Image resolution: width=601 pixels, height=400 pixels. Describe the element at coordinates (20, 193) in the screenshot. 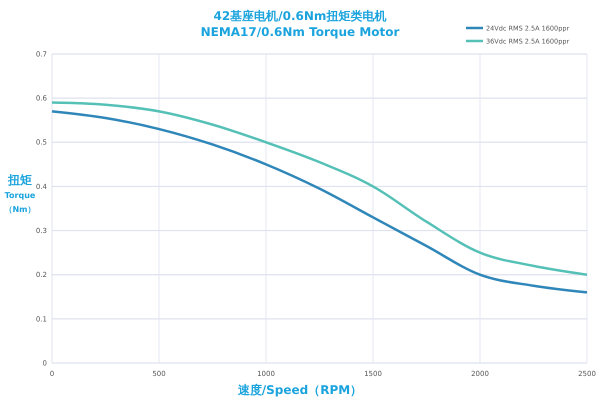

I see `y-axis-title: 扭矩 Torque （Nm）` at that location.